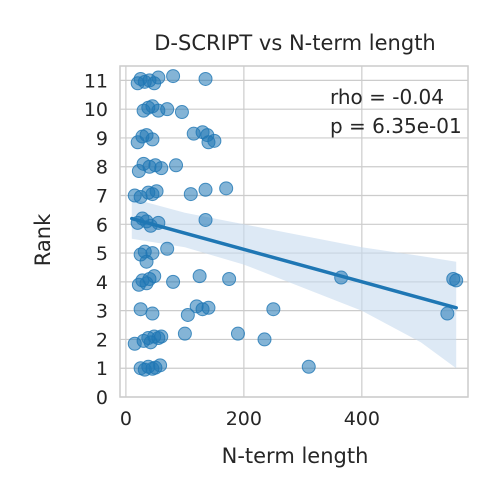 This screenshot has width=500, height=500. I want to click on y-tick-label: 7, so click(102, 197).